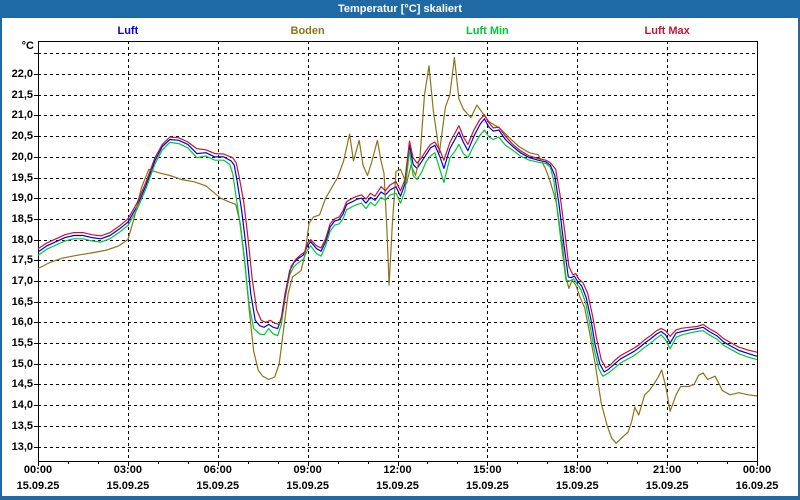 The width and height of the screenshot is (800, 500). What do you see at coordinates (1, 259) in the screenshot?
I see `window-border-left` at bounding box center [1, 259].